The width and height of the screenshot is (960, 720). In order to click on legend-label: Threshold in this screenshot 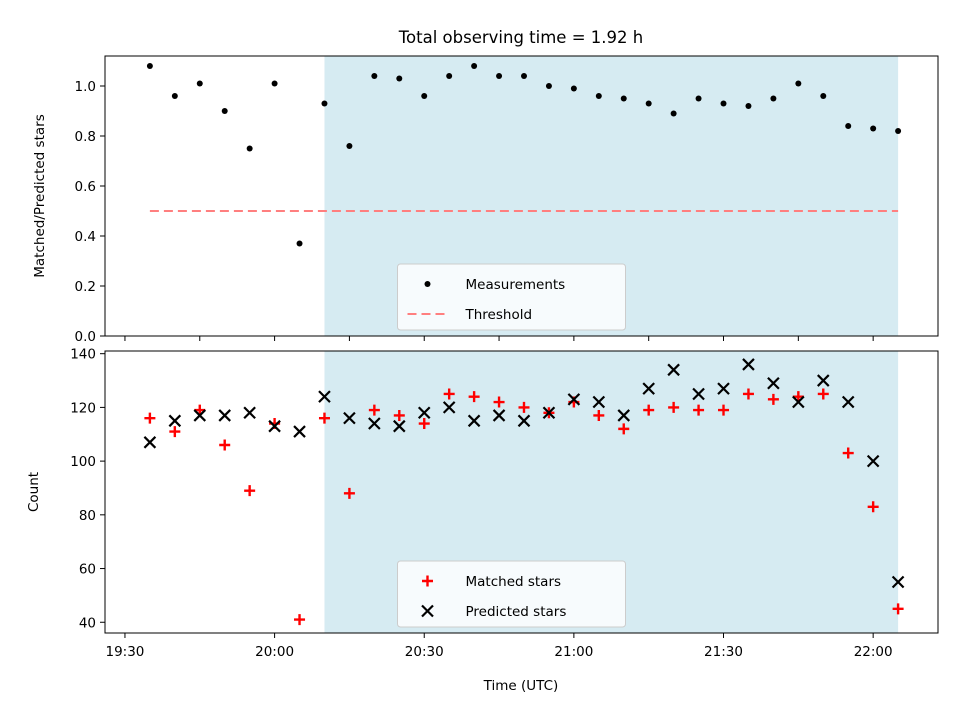, I will do `click(499, 315)`.